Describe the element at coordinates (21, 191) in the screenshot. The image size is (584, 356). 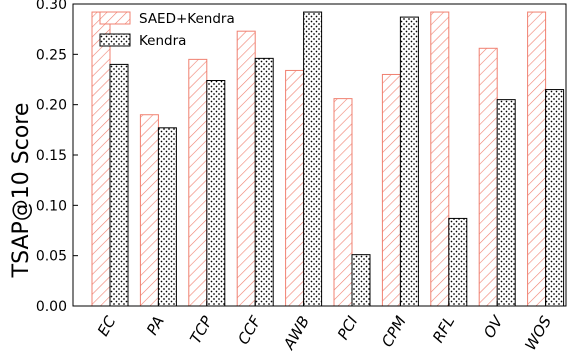
I see `y-axis-label: TSAP@10 Score` at that location.